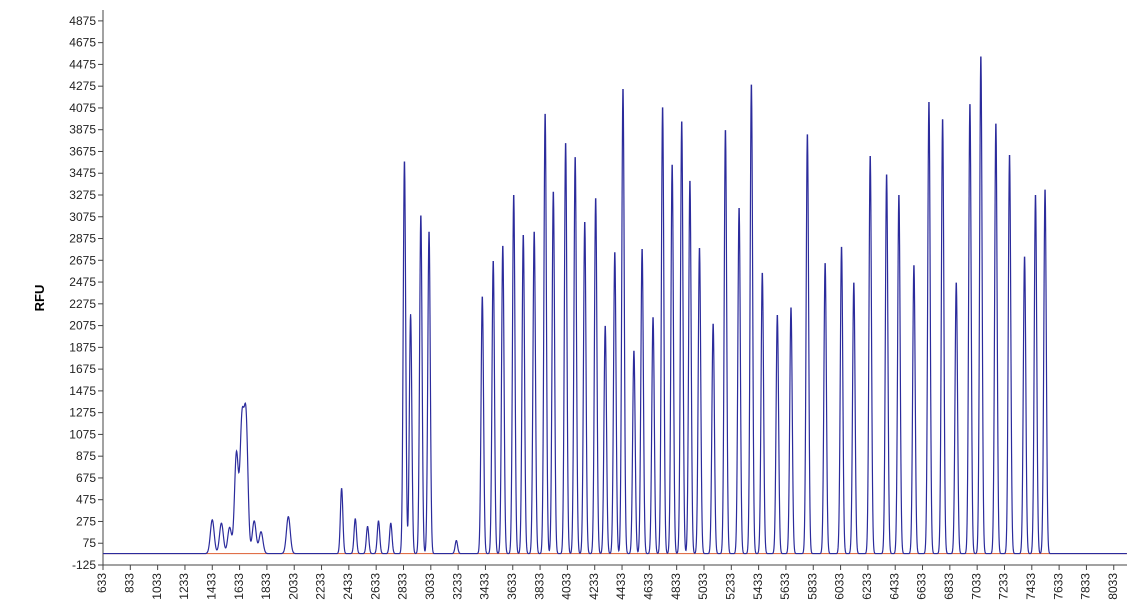  What do you see at coordinates (82, 369) in the screenshot?
I see `y-tick-label: 1675` at bounding box center [82, 369].